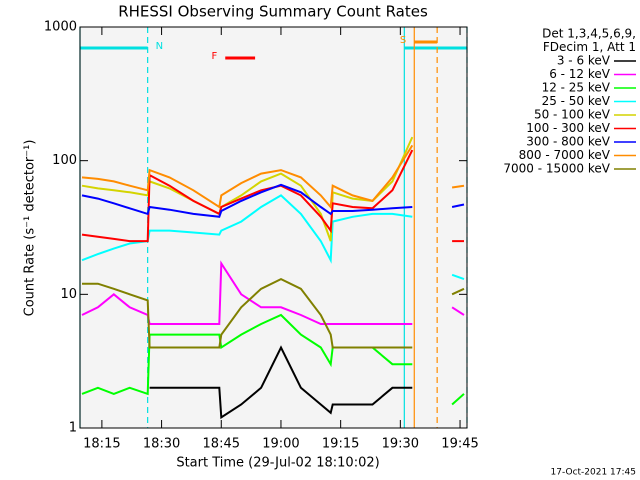 The height and width of the screenshot is (480, 640). What do you see at coordinates (589, 34) in the screenshot?
I see `legend-title: Det 1,3,4,5,6,9,` at bounding box center [589, 34].